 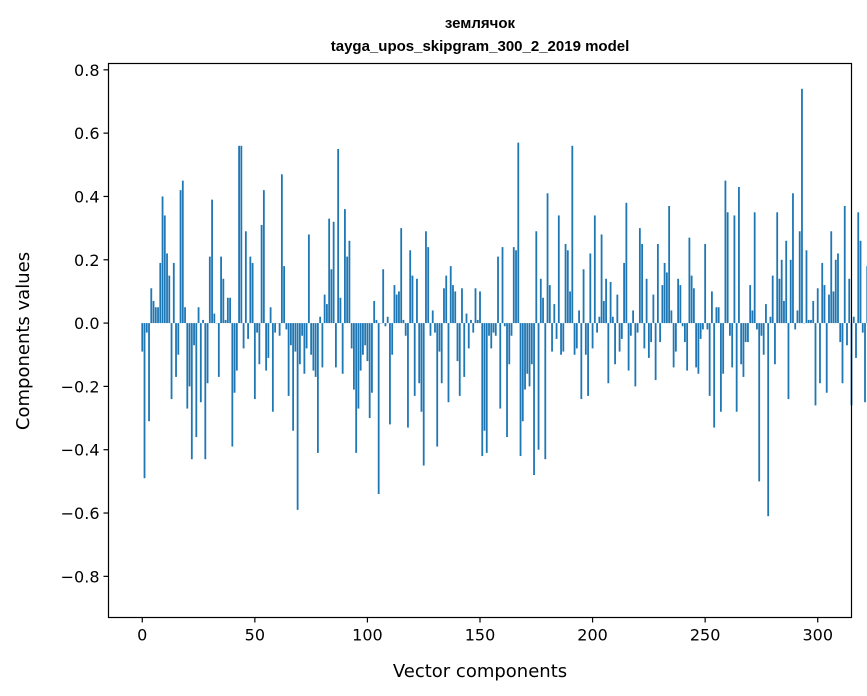 What do you see at coordinates (480, 23) in the screenshot?
I see `chart-title: землячок` at bounding box center [480, 23].